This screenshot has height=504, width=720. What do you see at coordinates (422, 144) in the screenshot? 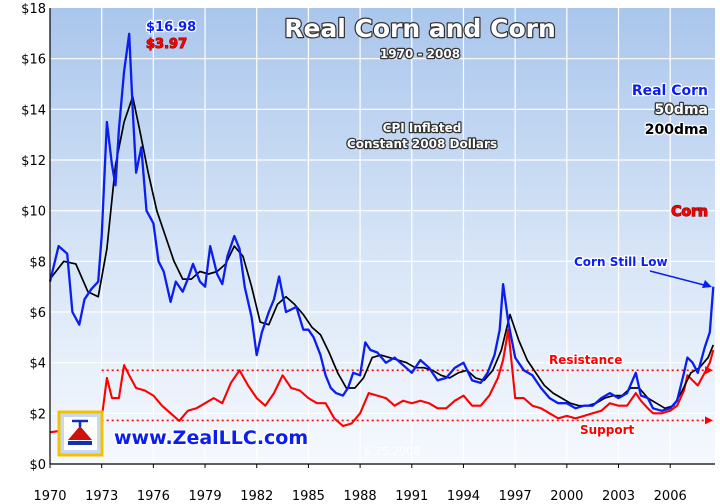
I see `note-line-2: Constant 2008 Dollars` at bounding box center [422, 144].